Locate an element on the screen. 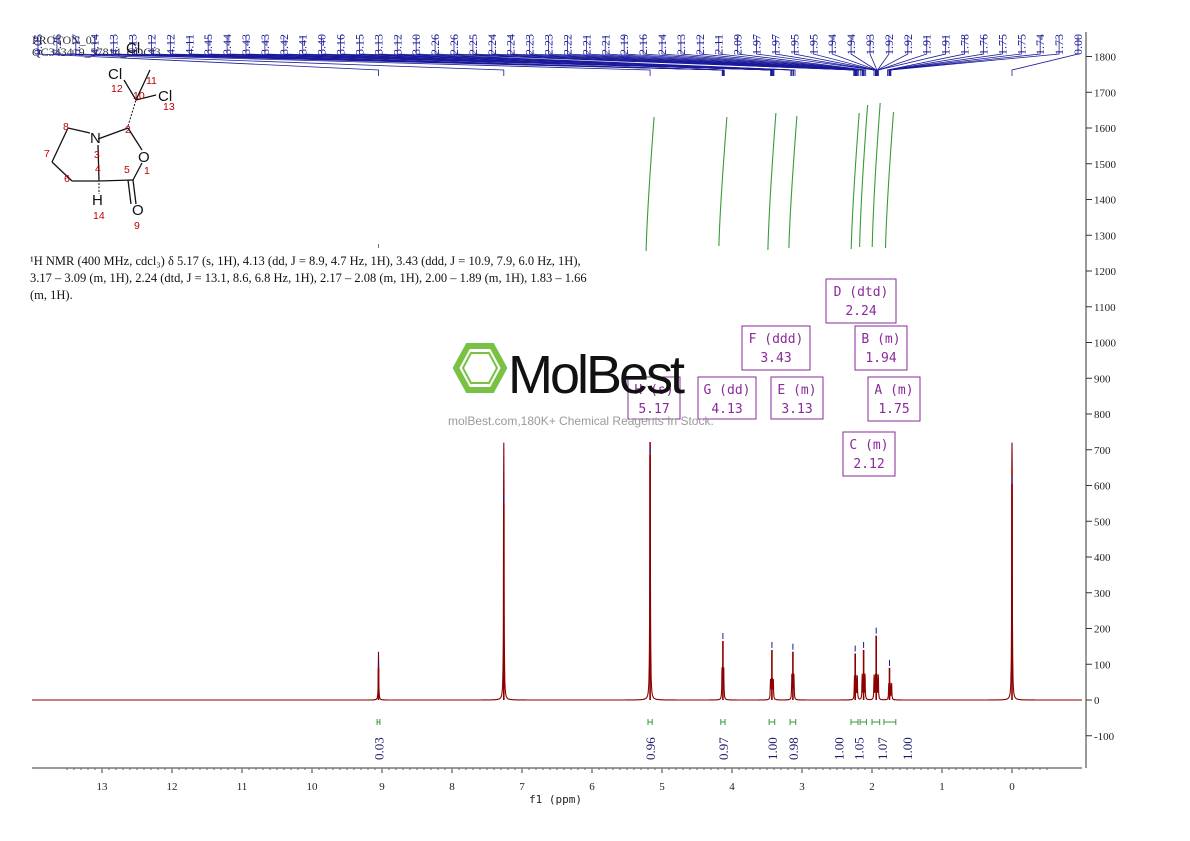 This screenshot has width=1190, height=841. y-tick-label: 1800 is located at coordinates (1105, 58).